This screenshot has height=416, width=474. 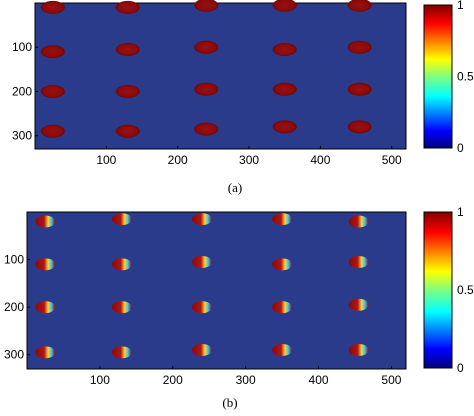 I want to click on x-tick-labels-a: 100 200 300 400 500, so click(x=249, y=156).